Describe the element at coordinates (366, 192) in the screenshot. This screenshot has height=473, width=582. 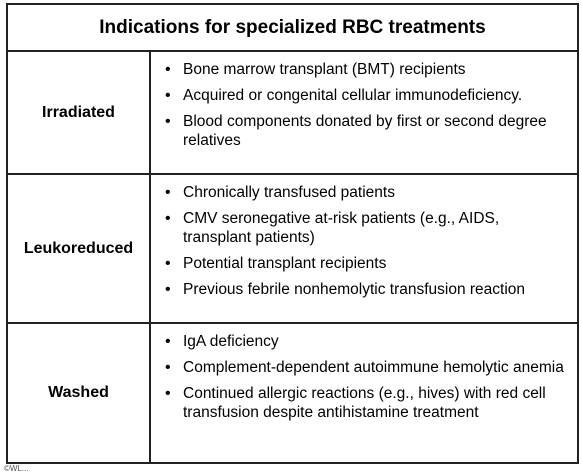
I see `list-item: Chronically transfused patients` at that location.